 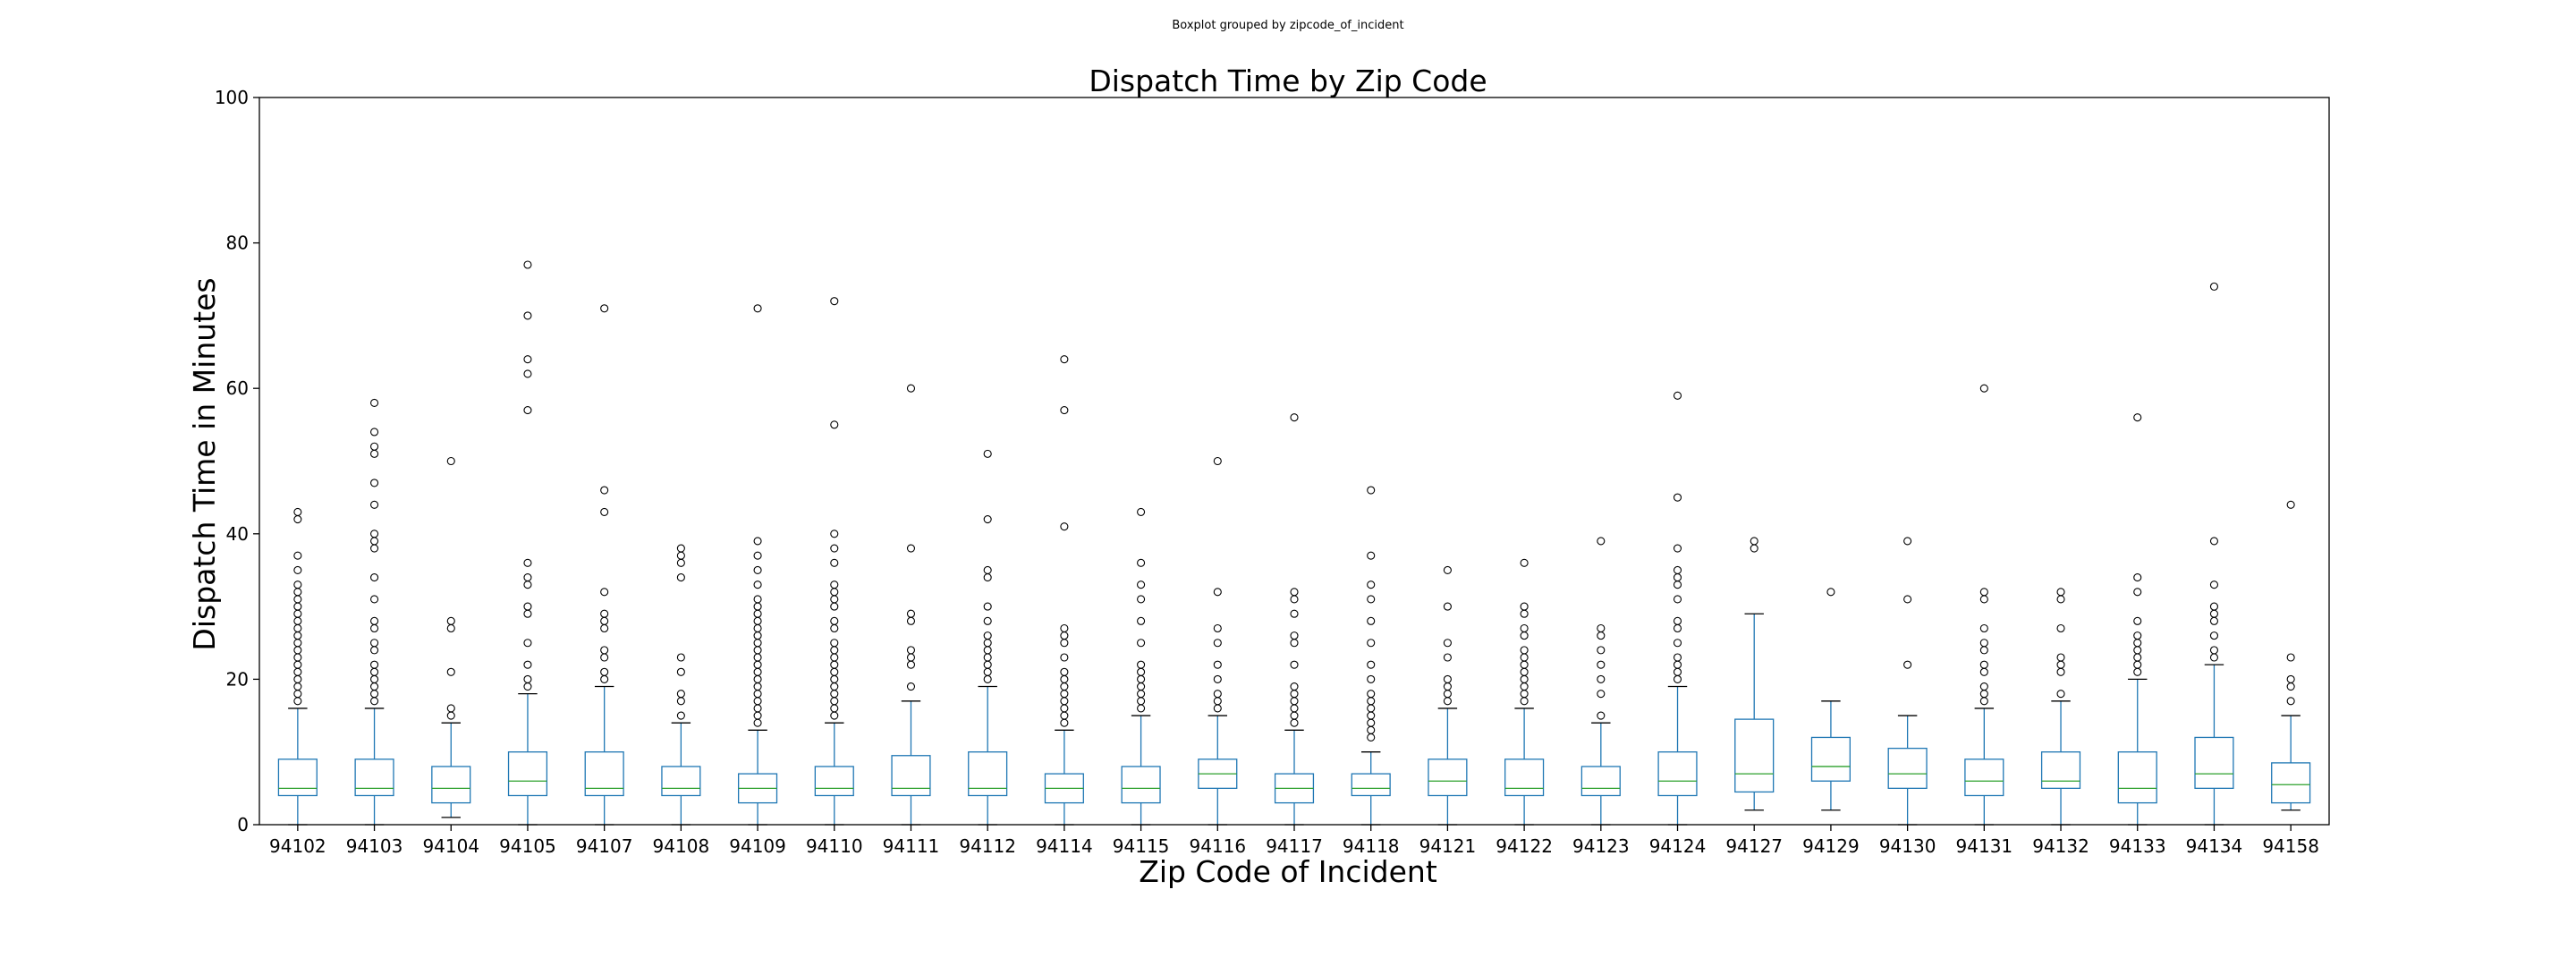 I want to click on y-tick-label: 80, so click(x=237, y=243).